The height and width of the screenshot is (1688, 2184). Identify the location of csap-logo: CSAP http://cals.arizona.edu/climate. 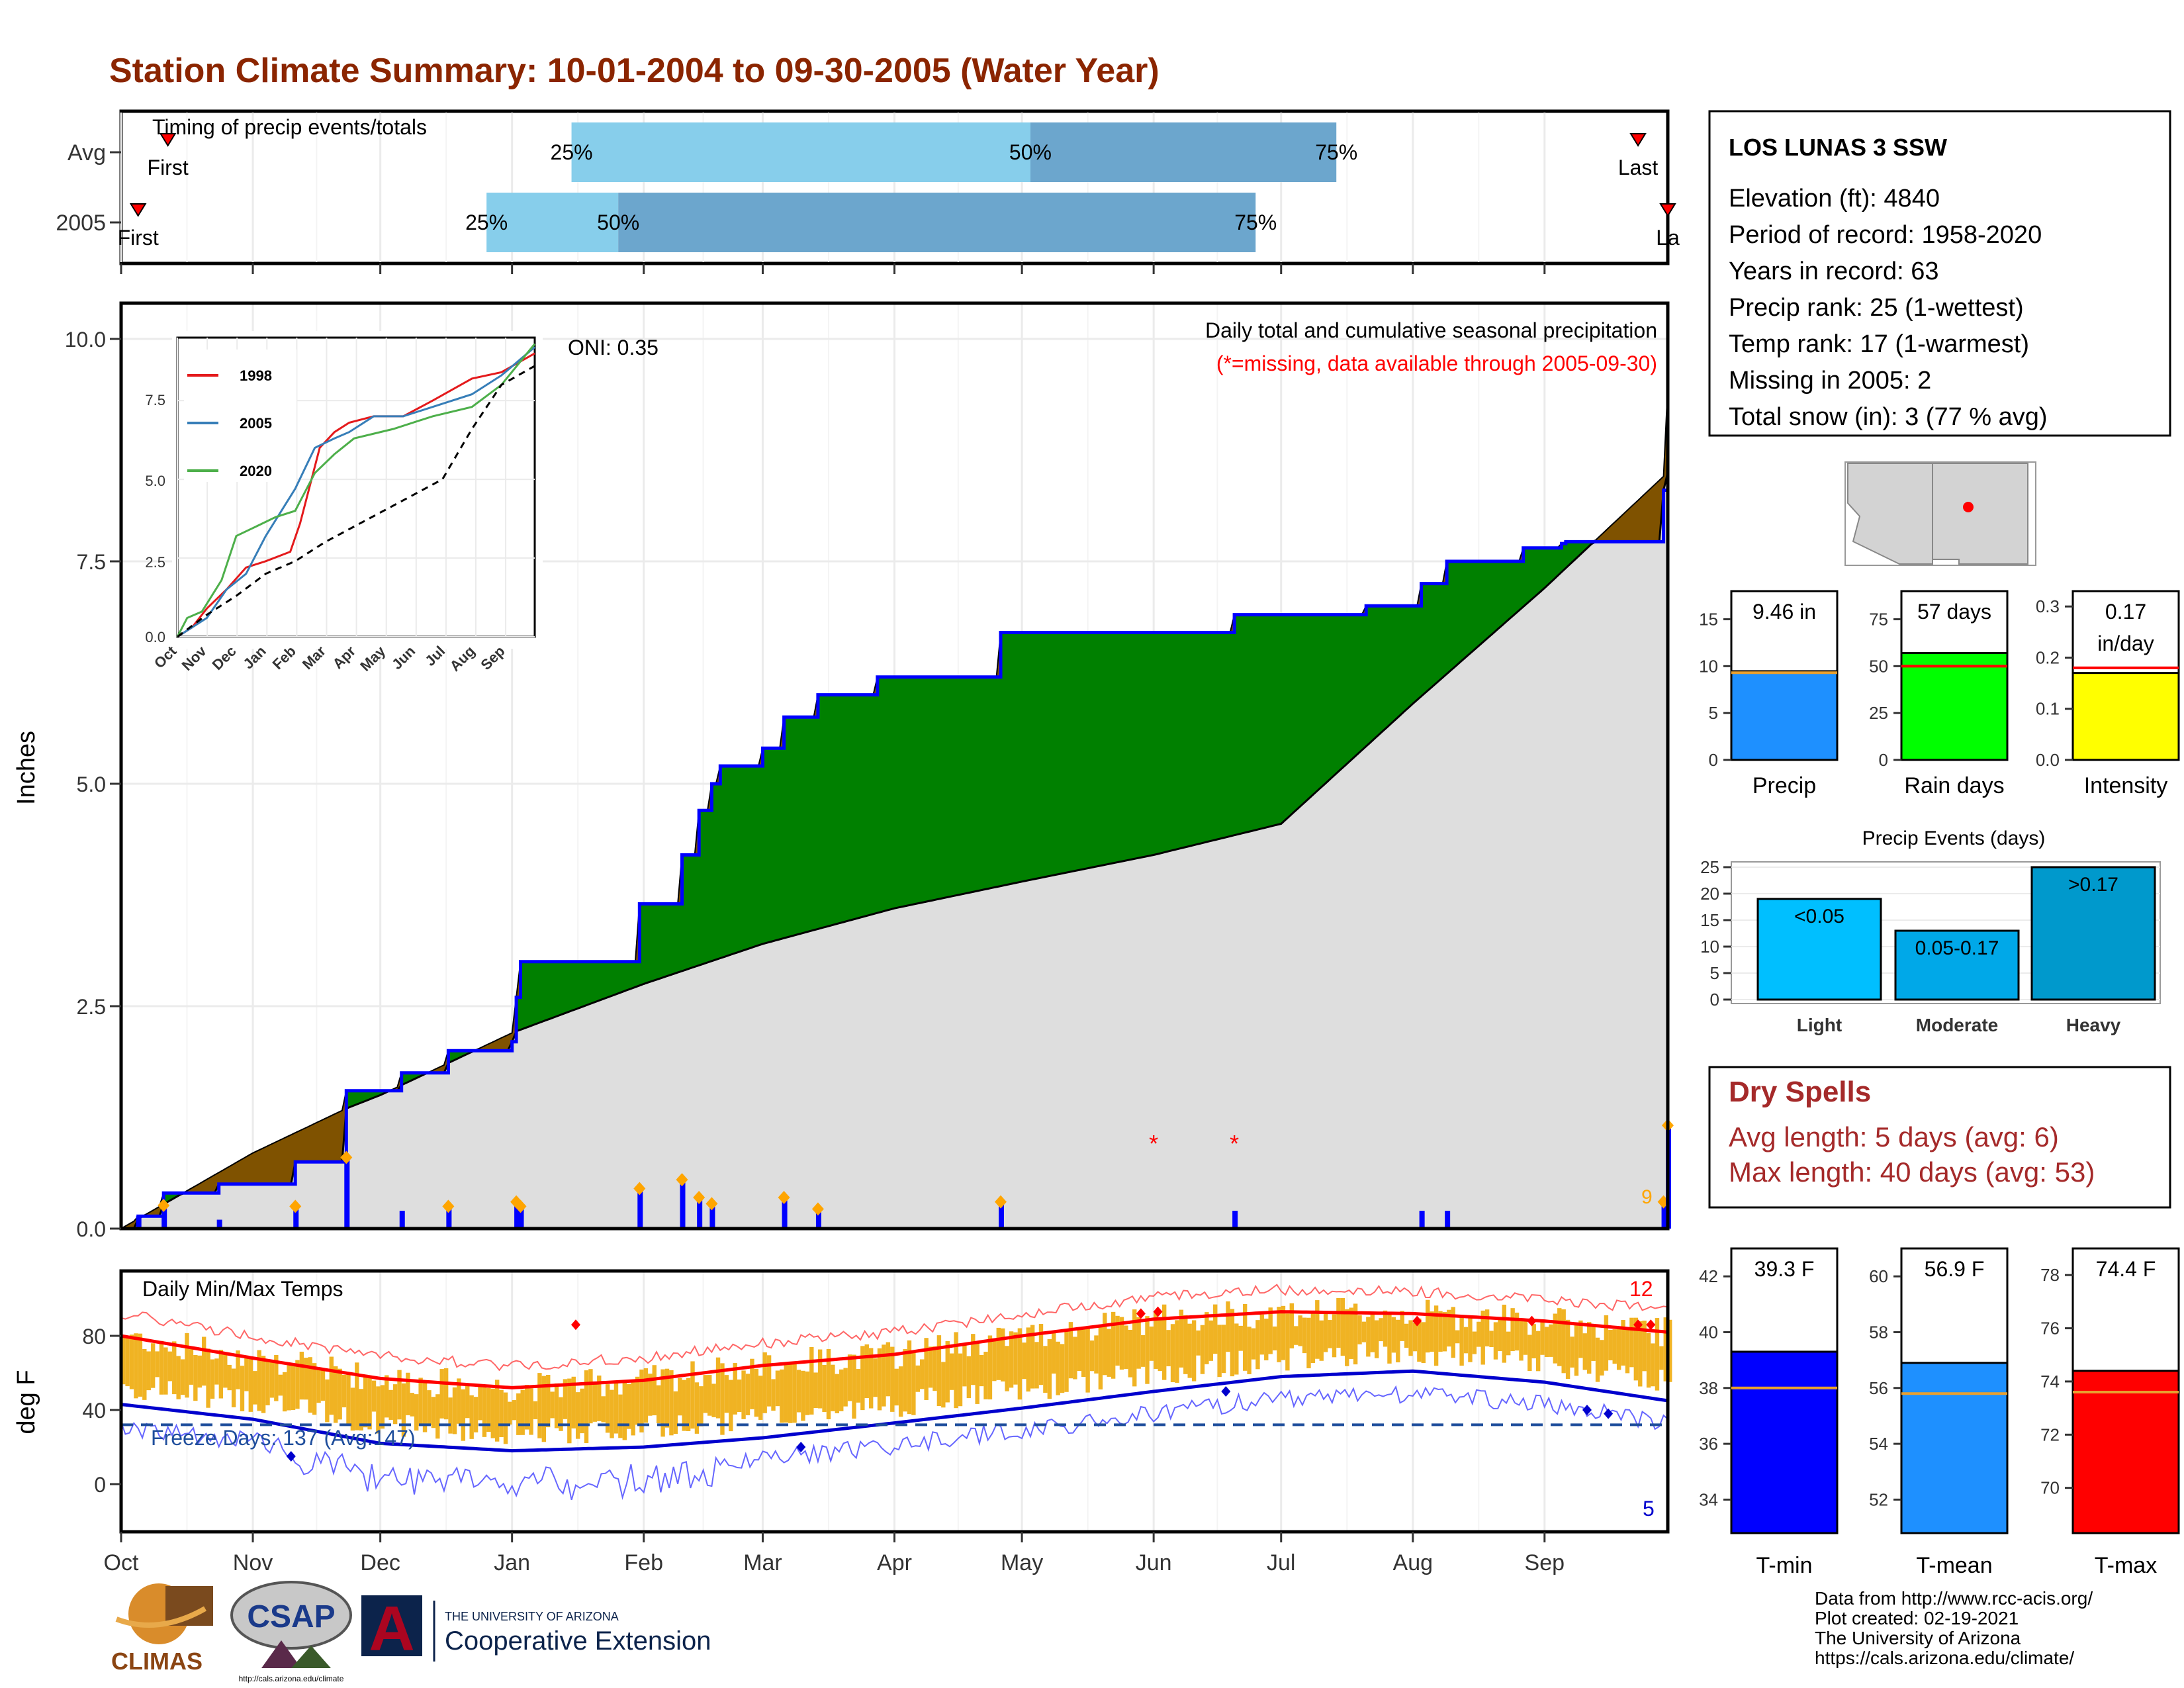
(291, 1632).